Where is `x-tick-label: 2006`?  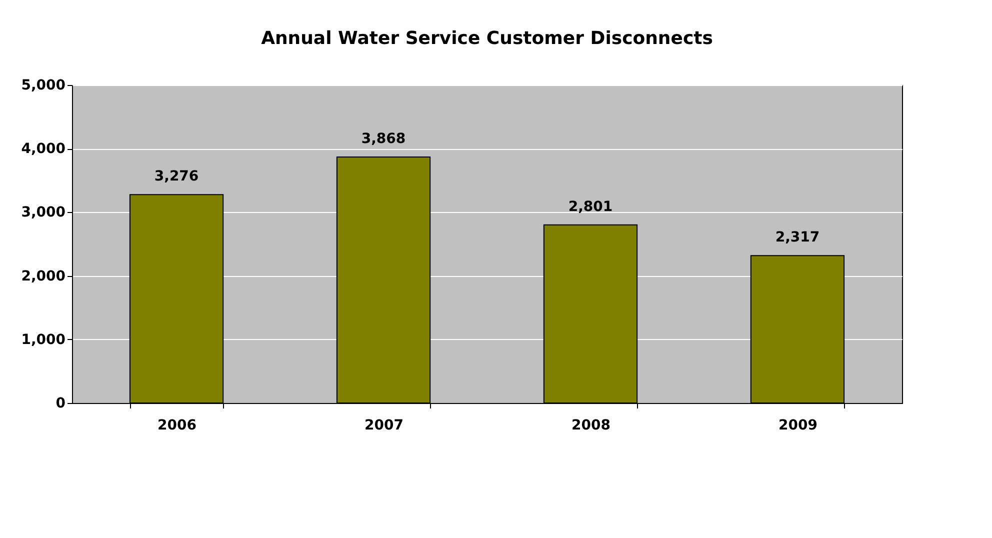
x-tick-label: 2006 is located at coordinates (177, 426).